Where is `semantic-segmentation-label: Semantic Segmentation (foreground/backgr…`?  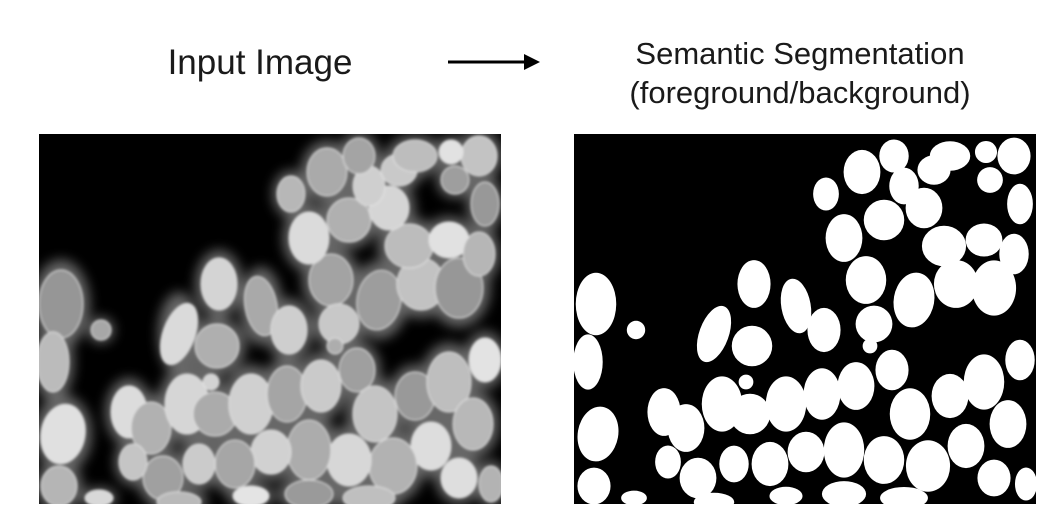 semantic-segmentation-label: Semantic Segmentation (foreground/backgr… is located at coordinates (800, 73).